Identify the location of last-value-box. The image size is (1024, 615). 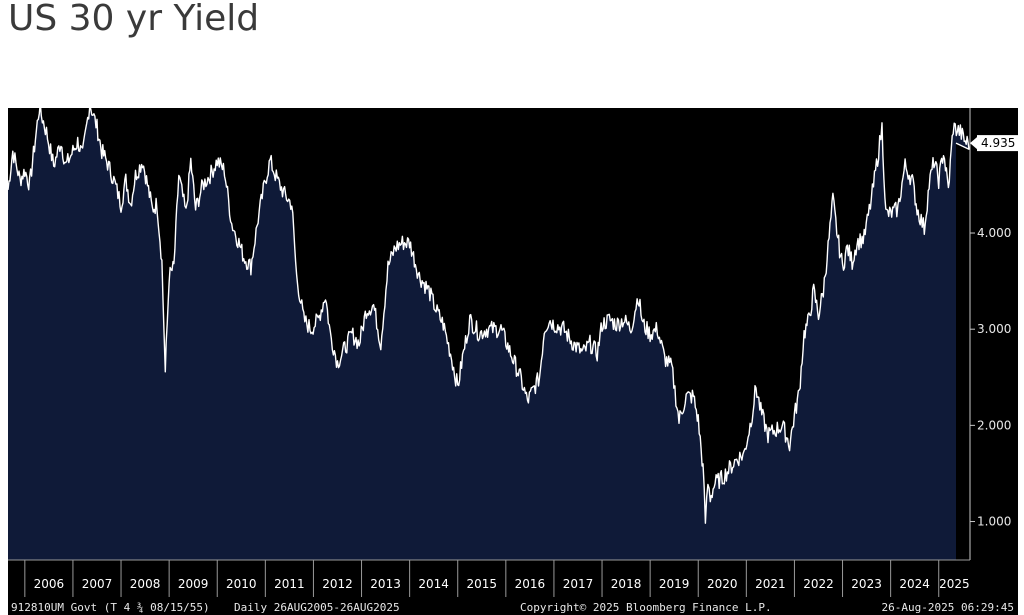
(997, 143).